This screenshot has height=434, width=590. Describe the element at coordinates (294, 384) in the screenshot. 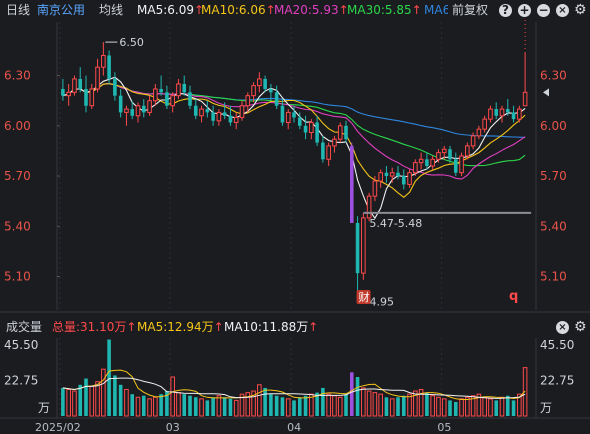

I see `volume-ma5-line` at that location.